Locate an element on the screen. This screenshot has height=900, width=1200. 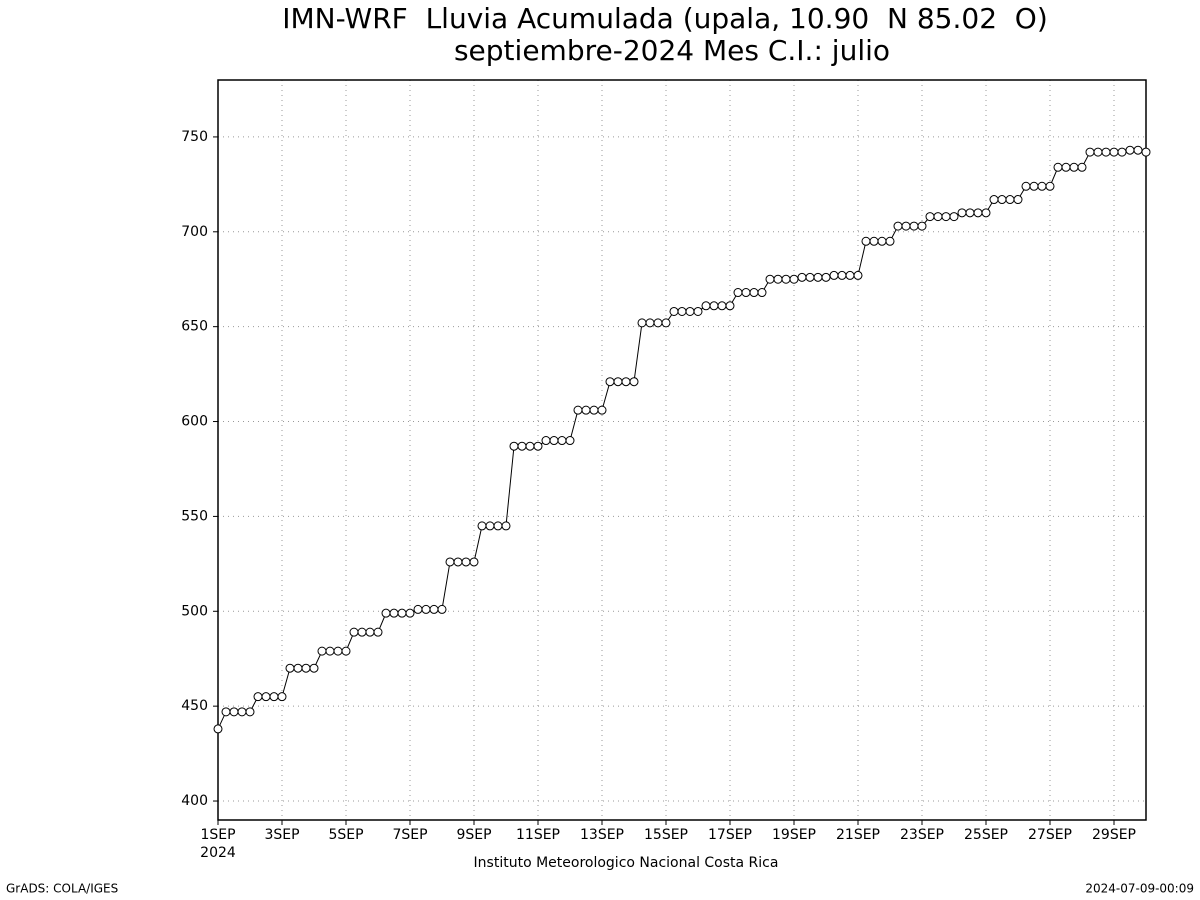
y-tick-label: 750 is located at coordinates (194, 137).